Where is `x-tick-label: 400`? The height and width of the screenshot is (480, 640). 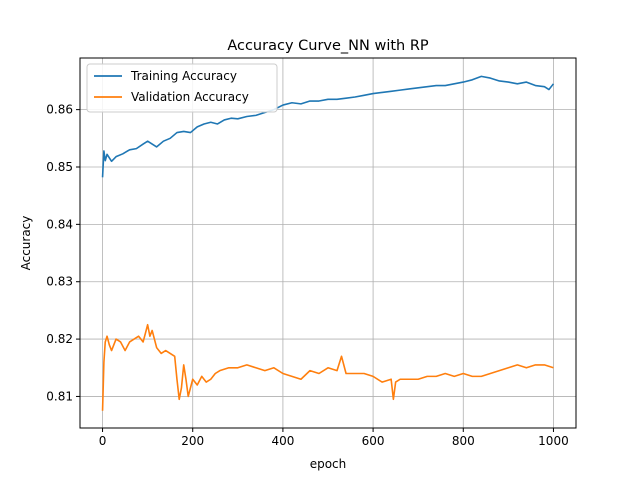
x-tick-label: 400 is located at coordinates (282, 441).